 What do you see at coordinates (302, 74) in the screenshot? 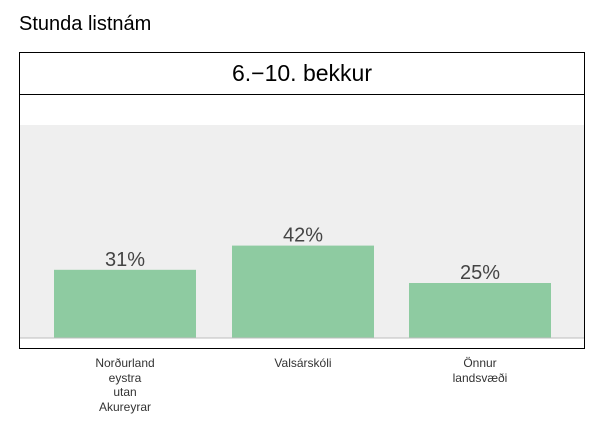
I see `panel-header: 6.−10. bekkur` at bounding box center [302, 74].